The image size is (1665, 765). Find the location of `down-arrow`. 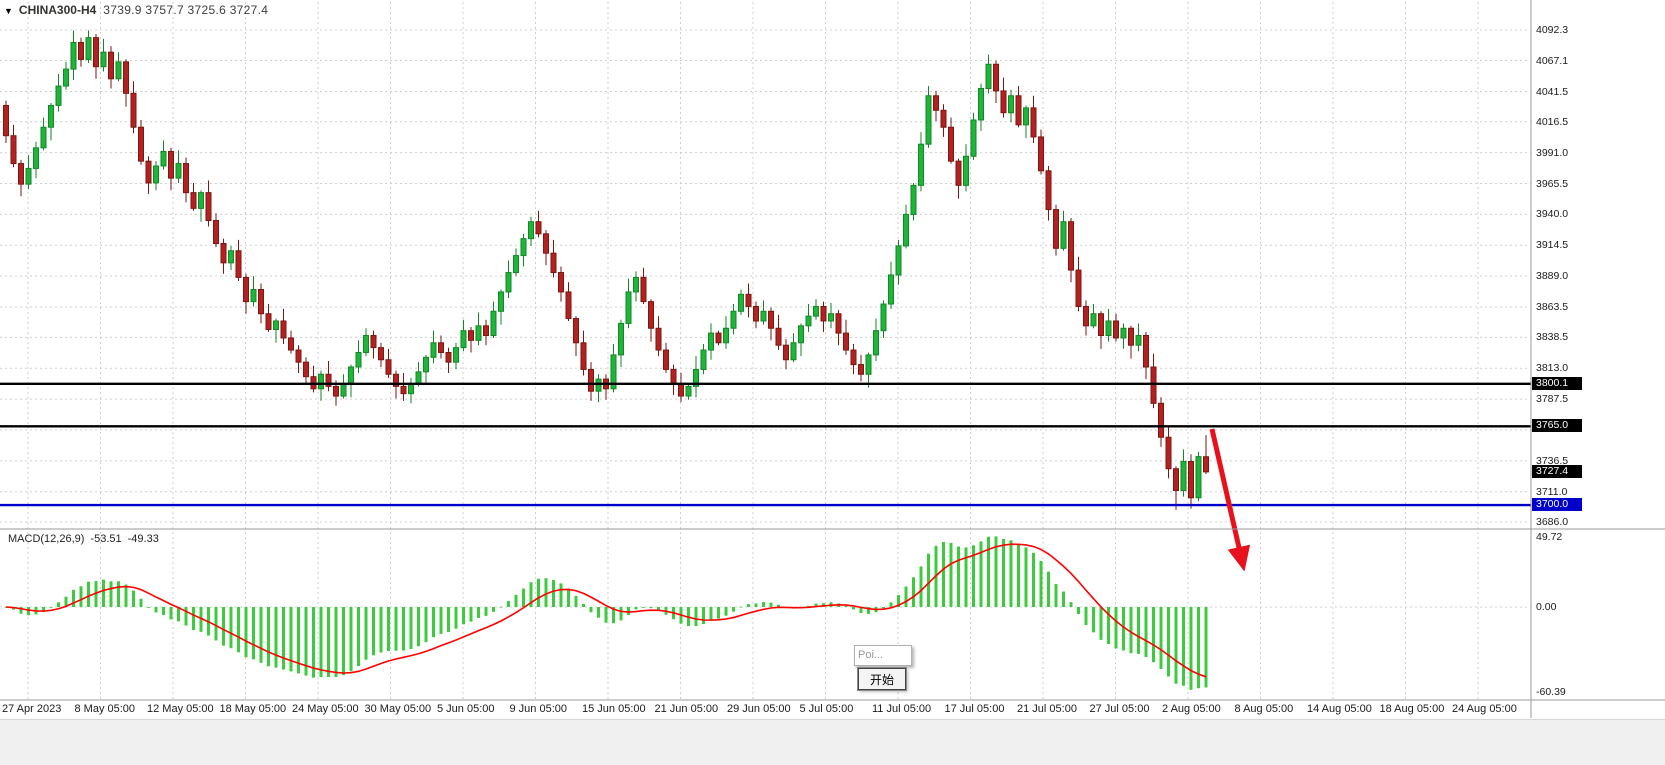

down-arrow is located at coordinates (1230, 500).